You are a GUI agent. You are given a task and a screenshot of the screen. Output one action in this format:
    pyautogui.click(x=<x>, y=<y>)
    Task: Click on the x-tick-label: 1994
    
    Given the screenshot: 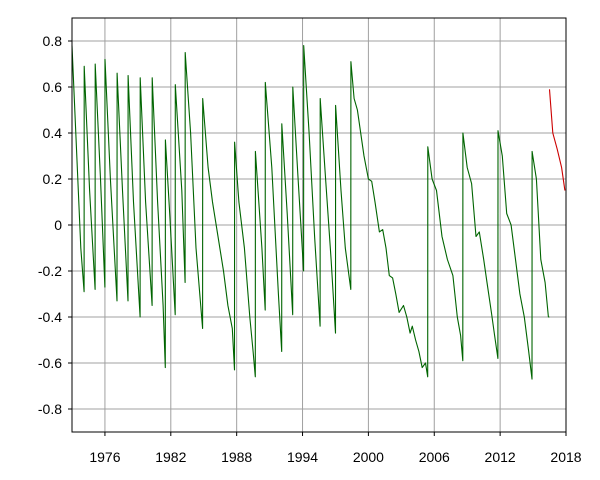 What is the action you would take?
    pyautogui.click(x=302, y=457)
    